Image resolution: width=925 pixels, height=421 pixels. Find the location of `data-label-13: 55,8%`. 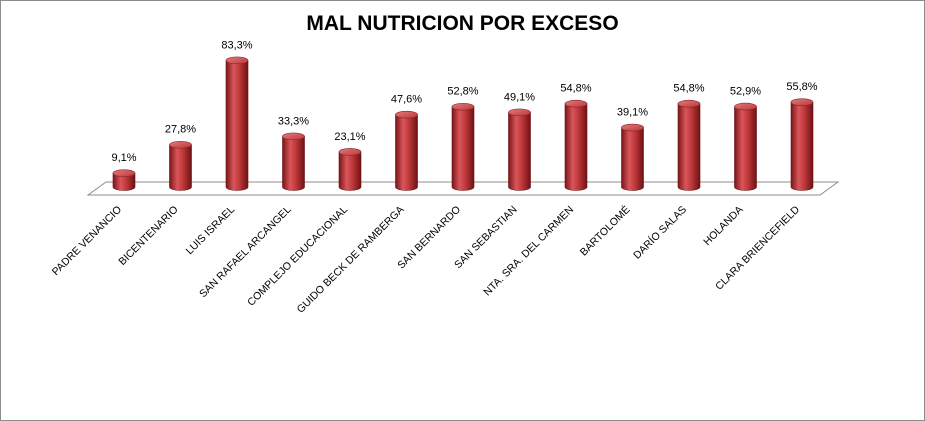

data-label-13: 55,8% is located at coordinates (801, 87).